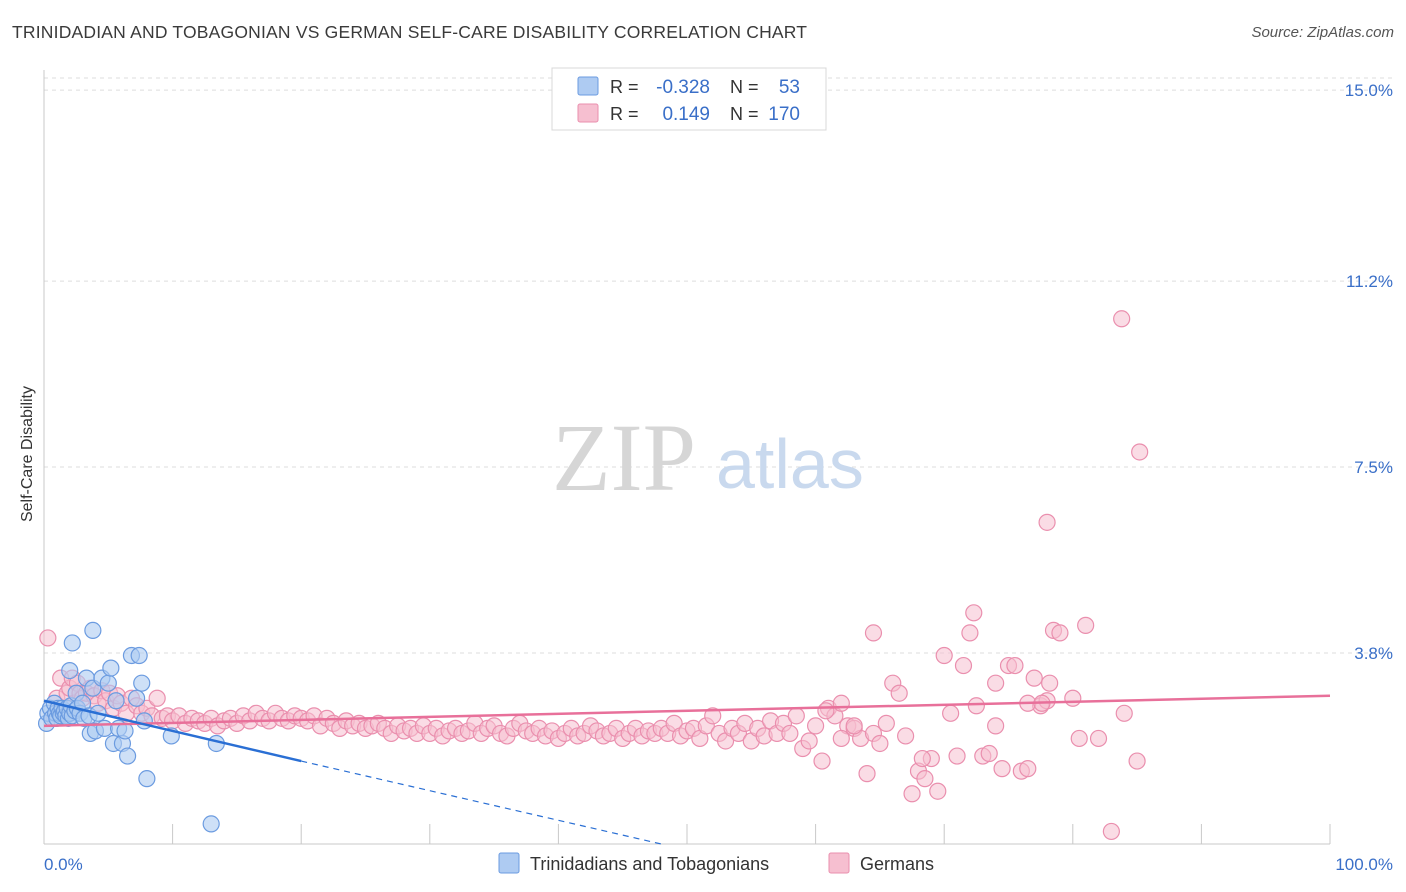 The height and width of the screenshot is (892, 1406). Describe the element at coordinates (708, 457) in the screenshot. I see `watermark-logo: ZIP atlas` at that location.